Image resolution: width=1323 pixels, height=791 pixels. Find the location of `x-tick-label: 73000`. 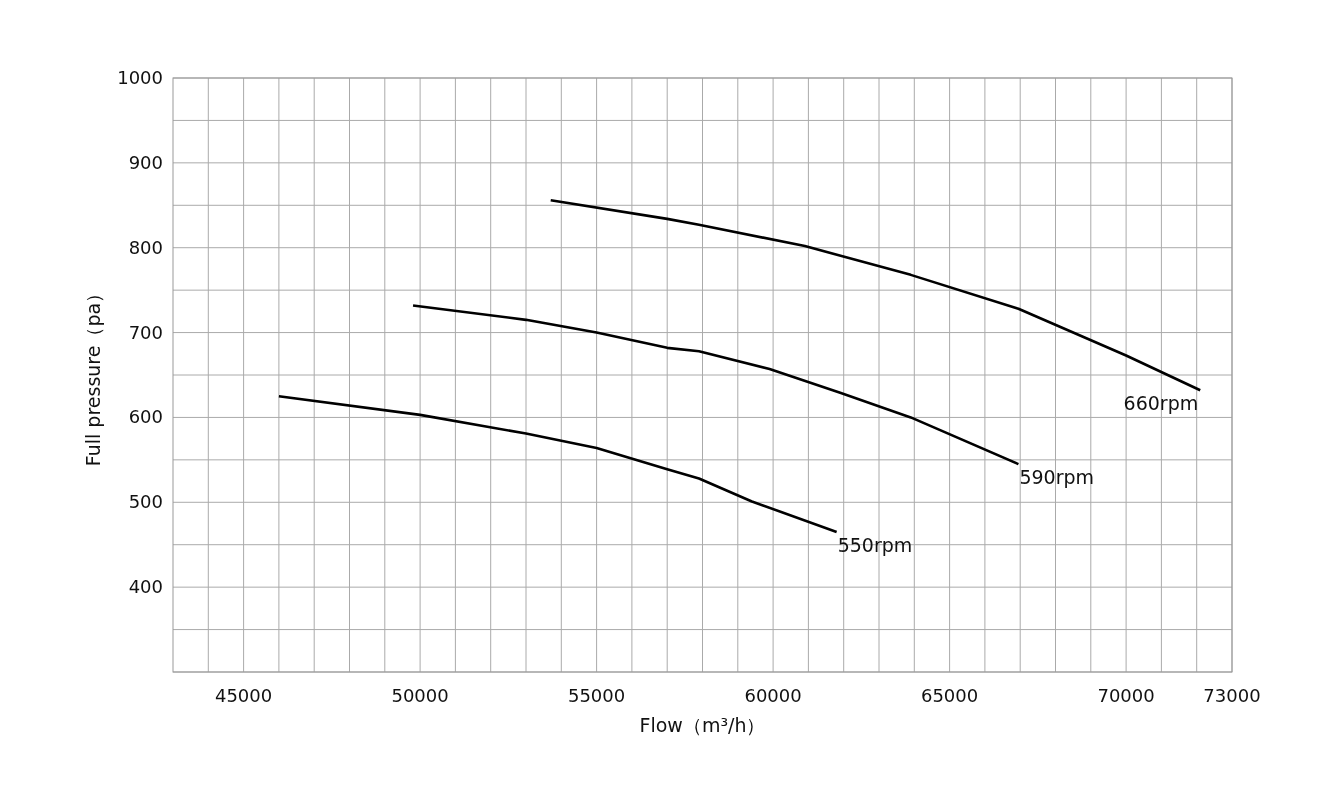

x-tick-label: 73000 is located at coordinates (1232, 695).